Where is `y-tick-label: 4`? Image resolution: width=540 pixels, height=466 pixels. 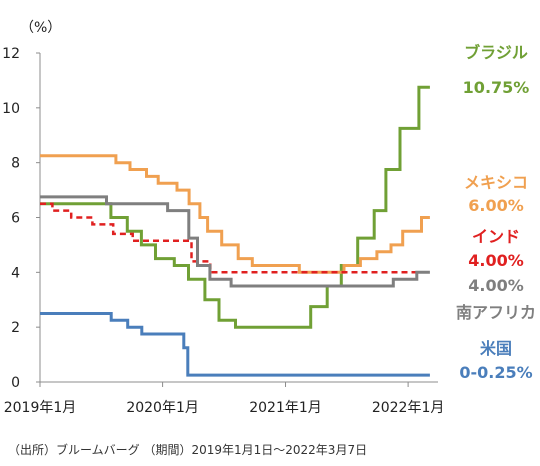 y-tick-label: 4 is located at coordinates (15, 273).